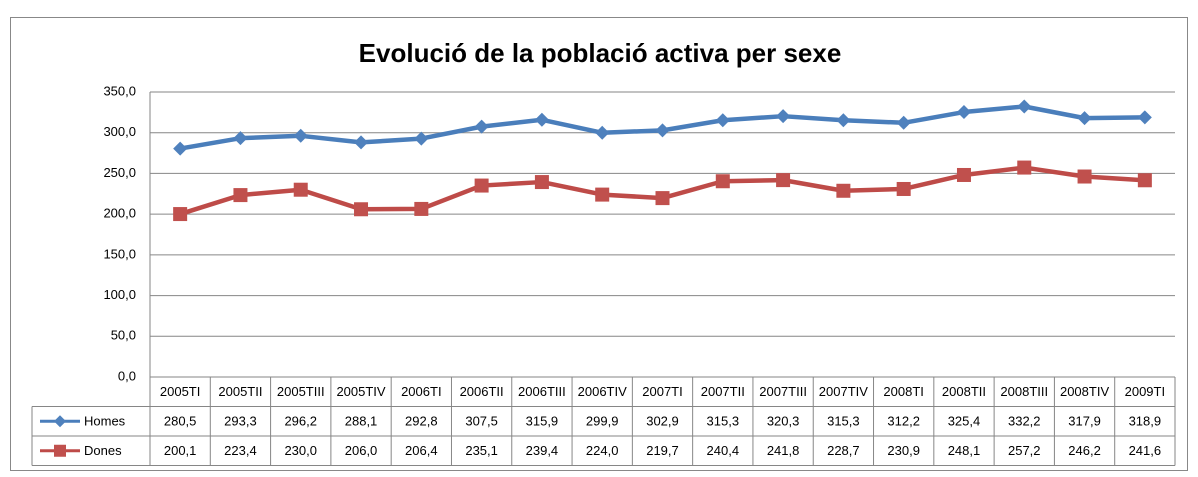  What do you see at coordinates (964, 450) in the screenshot?
I see `table-value: 248,1` at bounding box center [964, 450].